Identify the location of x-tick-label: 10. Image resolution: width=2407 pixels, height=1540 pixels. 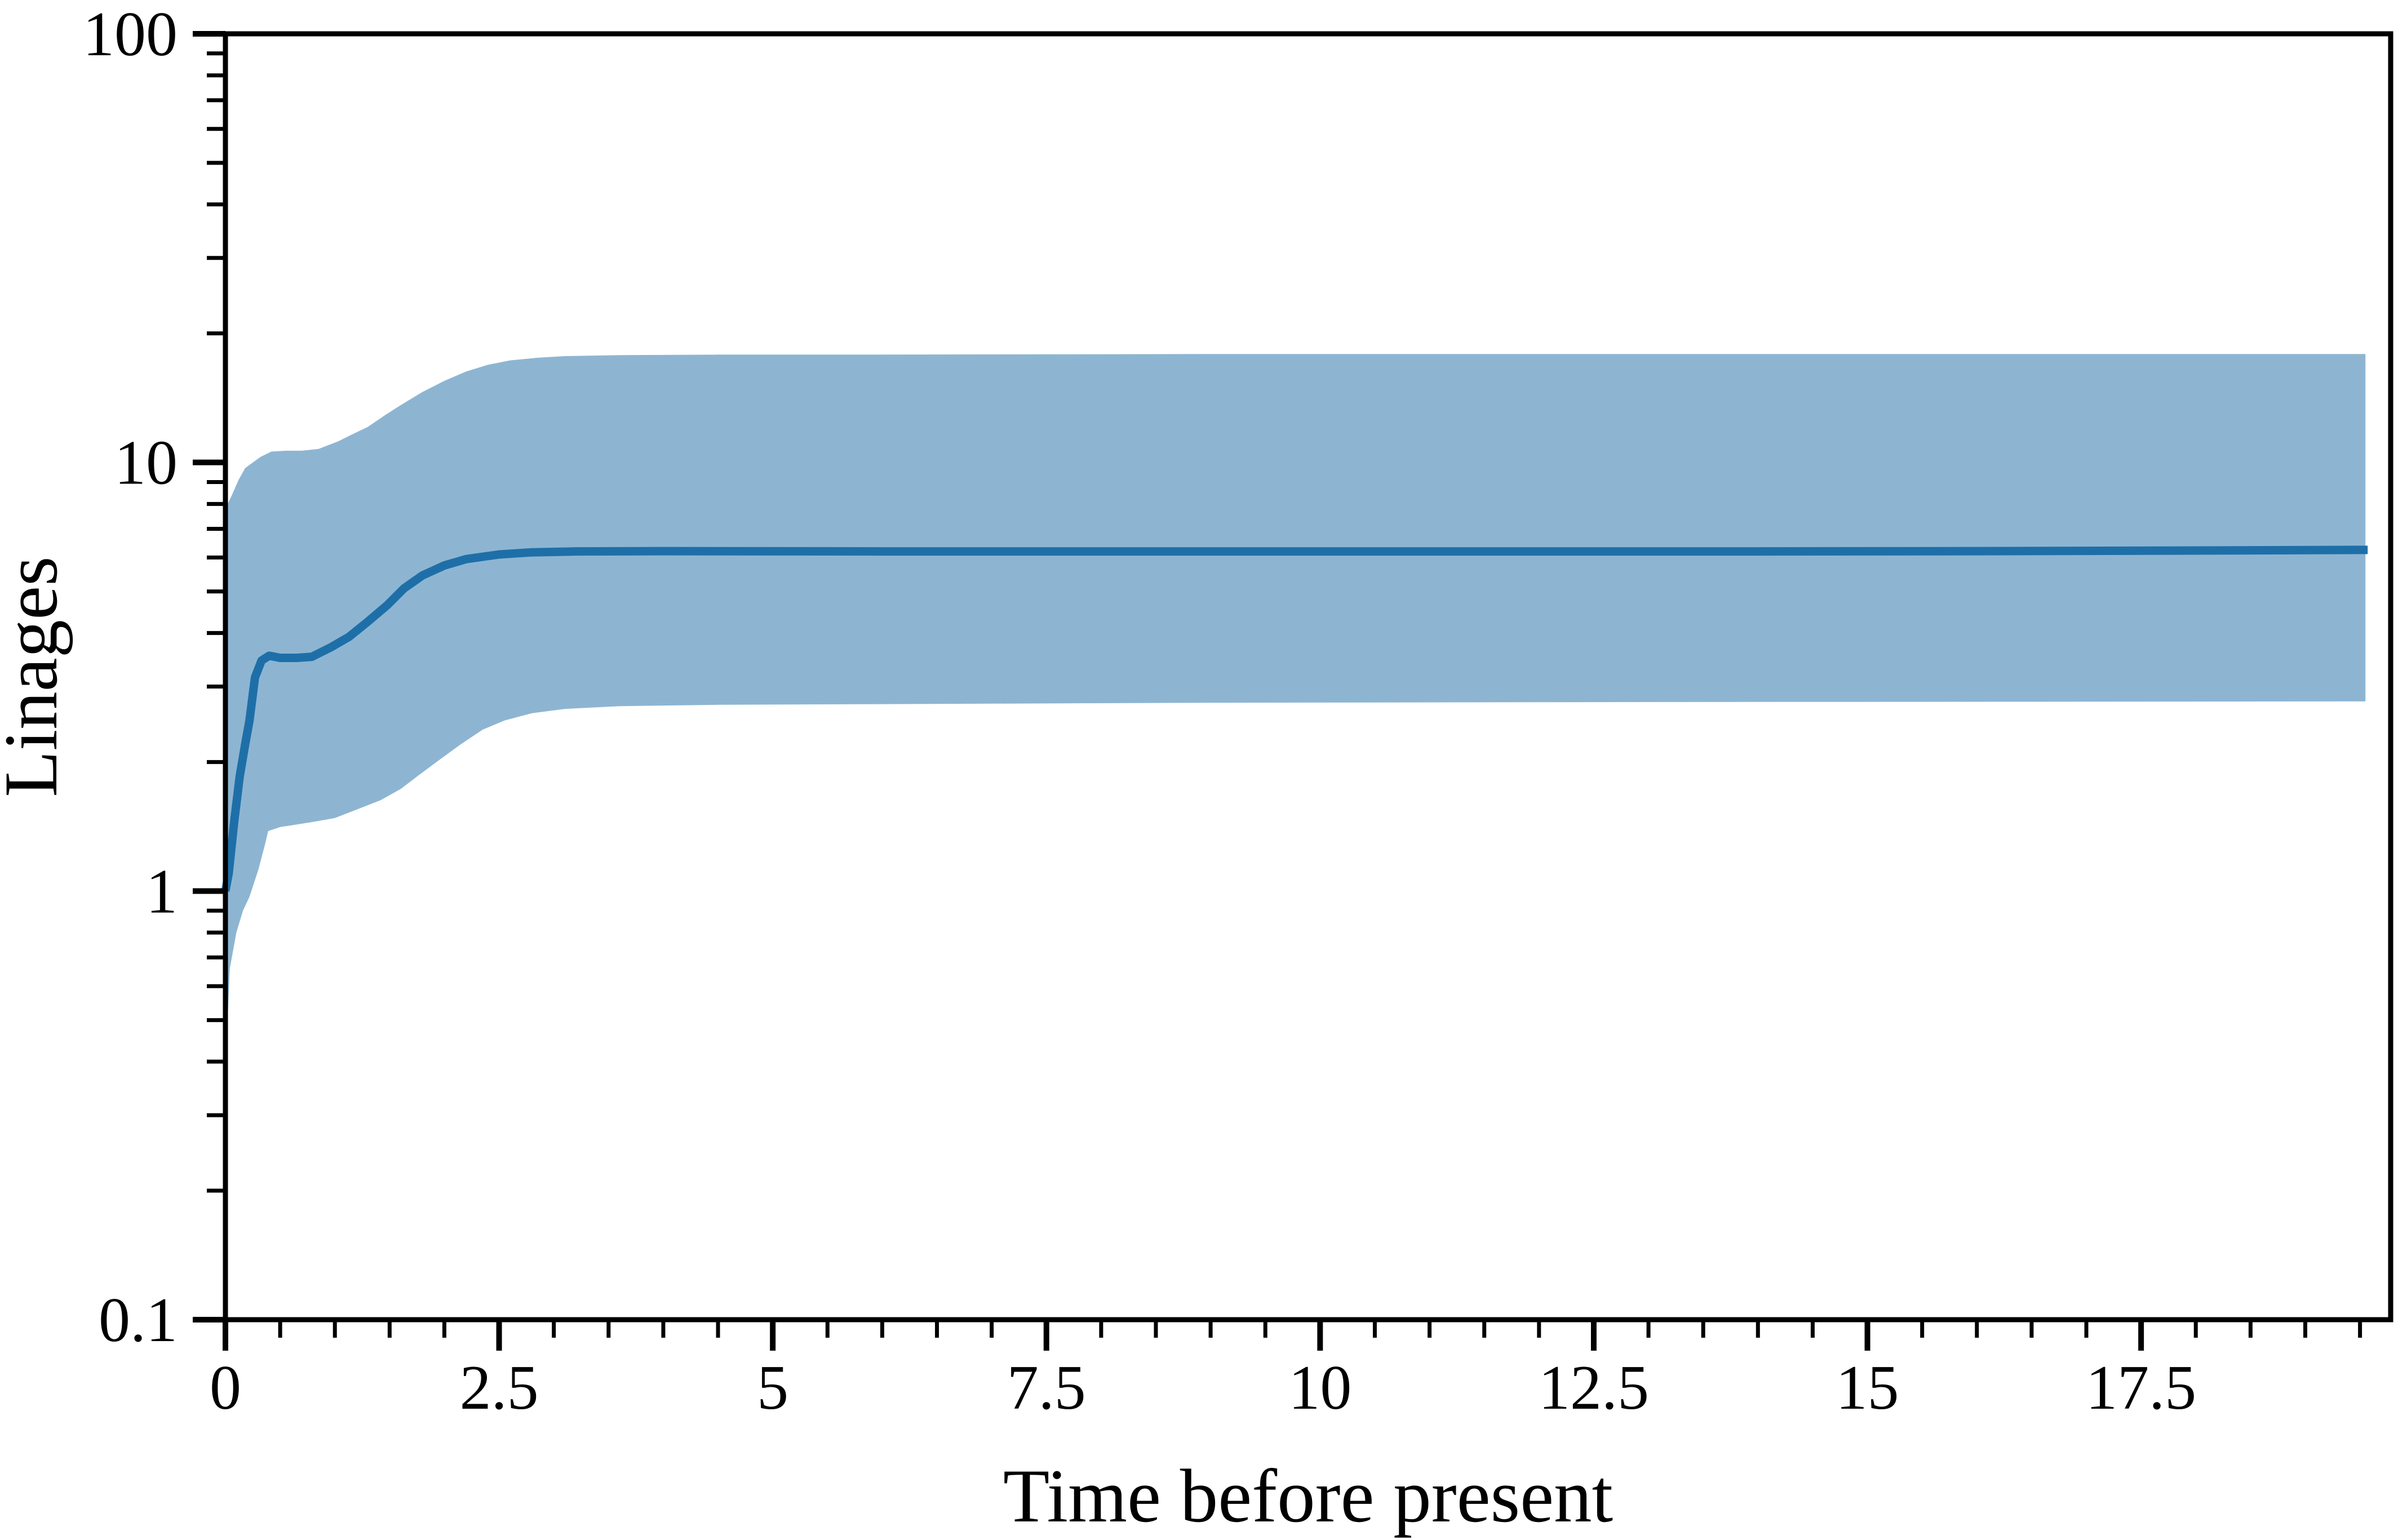
(1319, 1388).